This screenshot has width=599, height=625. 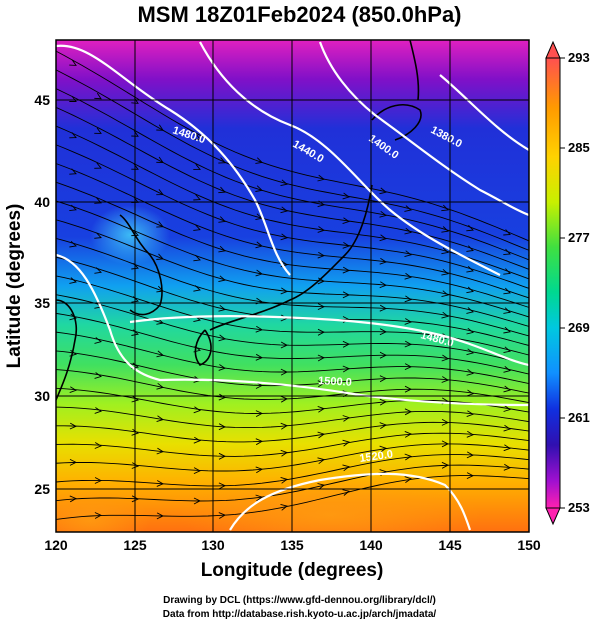 What do you see at coordinates (579, 327) in the screenshot?
I see `colorbar-tick-label: 269` at bounding box center [579, 327].